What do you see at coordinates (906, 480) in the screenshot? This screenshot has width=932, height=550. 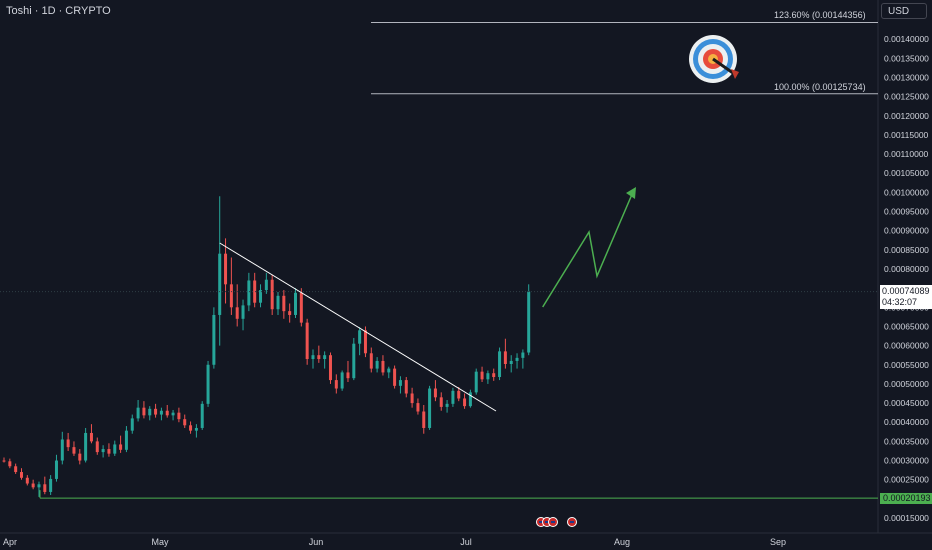 I see `y-tick-label: 0.00025000` at bounding box center [906, 480].